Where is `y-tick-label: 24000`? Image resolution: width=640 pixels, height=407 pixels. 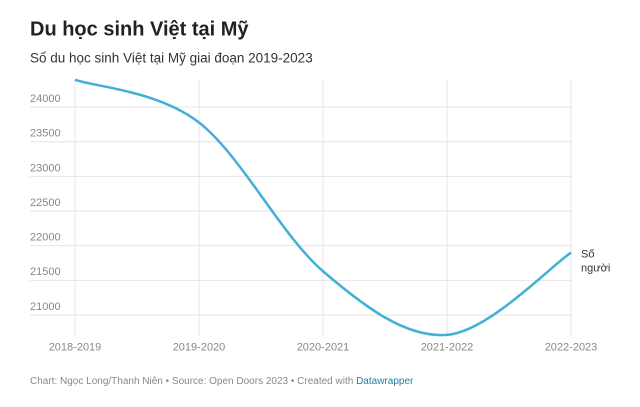 y-tick-label: 24000 is located at coordinates (45, 99).